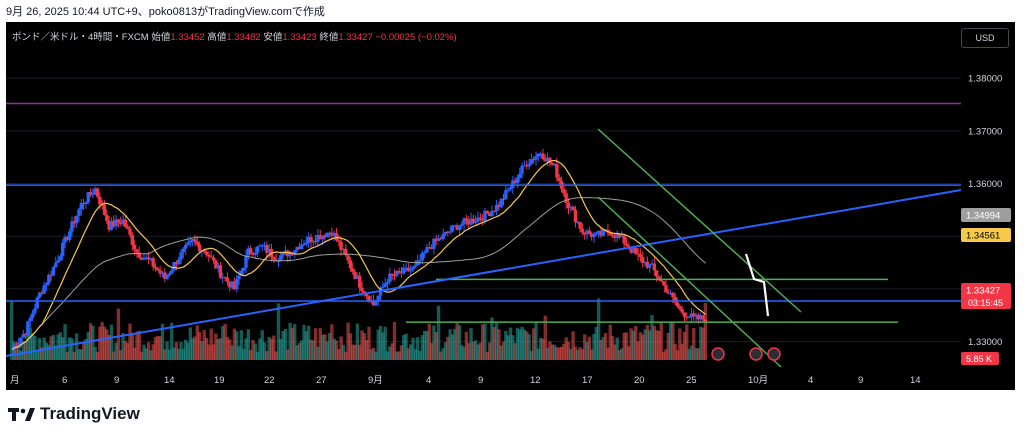 This screenshot has width=1024, height=441. I want to click on fast-ma-price-badge, so click(986, 235).